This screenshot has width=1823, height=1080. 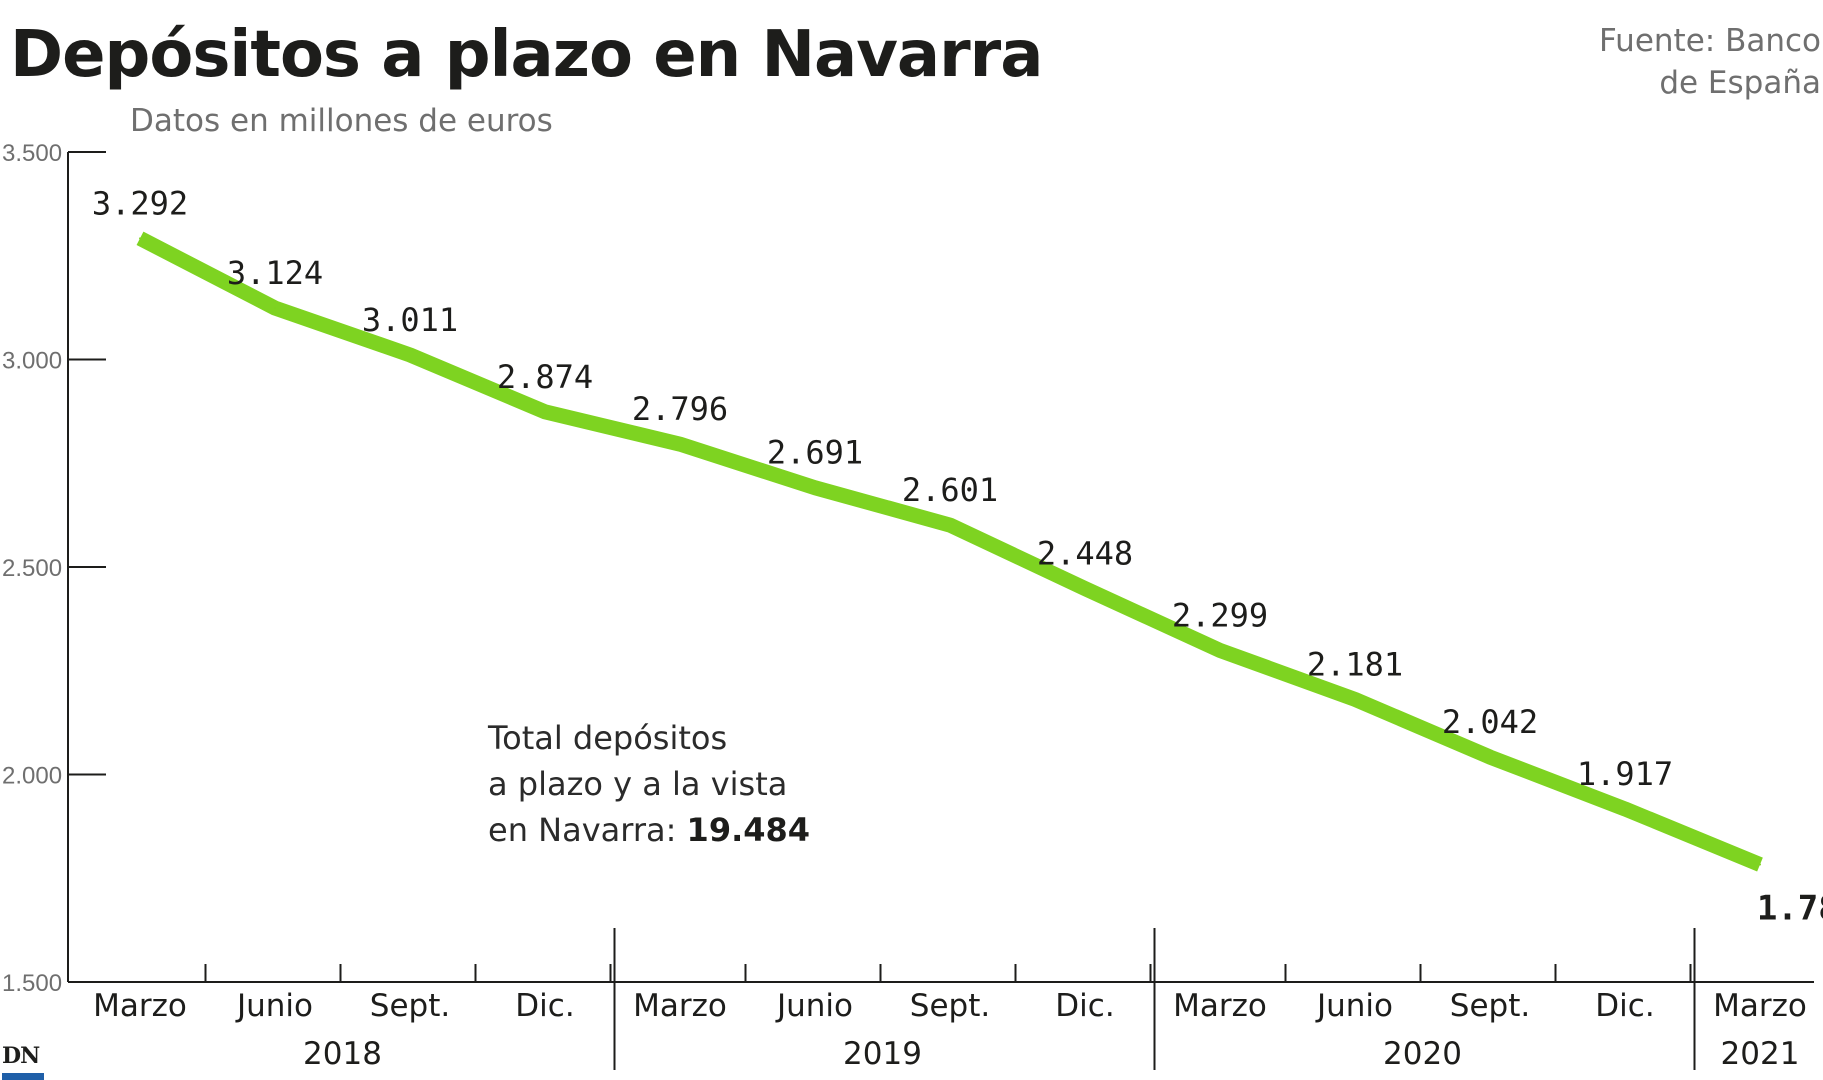 What do you see at coordinates (21, 1056) in the screenshot?
I see `dn-logo-text: DN` at bounding box center [21, 1056].